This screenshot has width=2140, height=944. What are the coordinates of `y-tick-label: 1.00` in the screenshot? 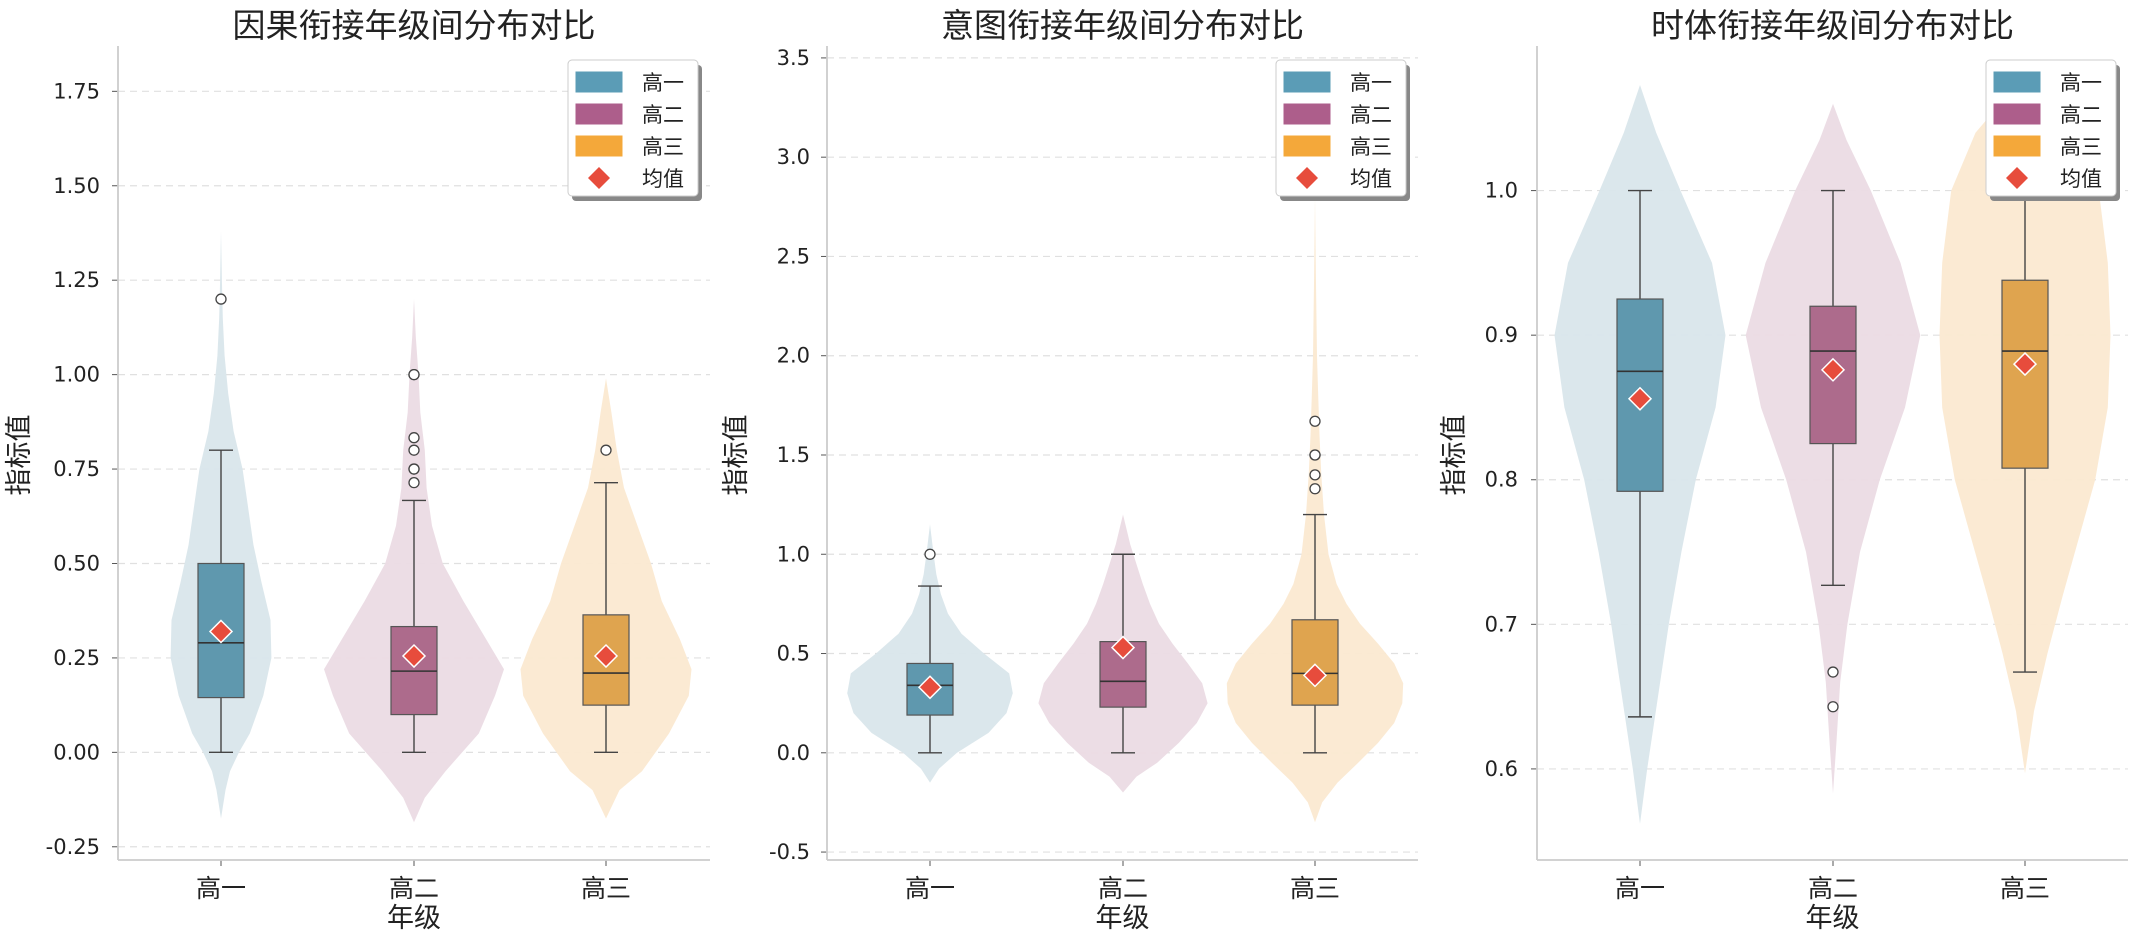 It's located at (76, 375).